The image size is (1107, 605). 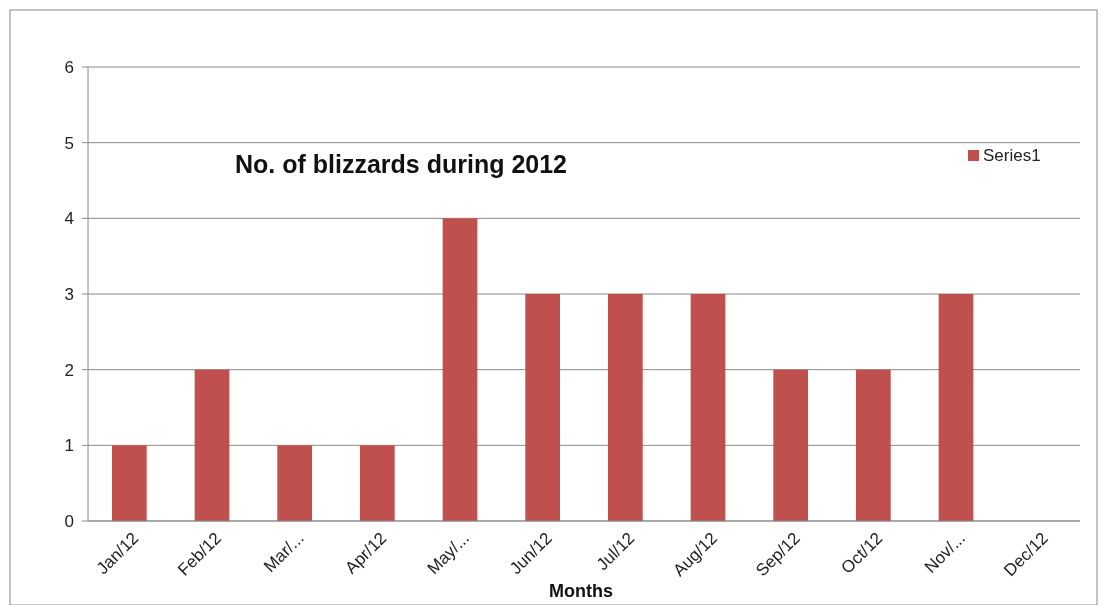 What do you see at coordinates (69, 446) in the screenshot?
I see `y-tick-label: 1` at bounding box center [69, 446].